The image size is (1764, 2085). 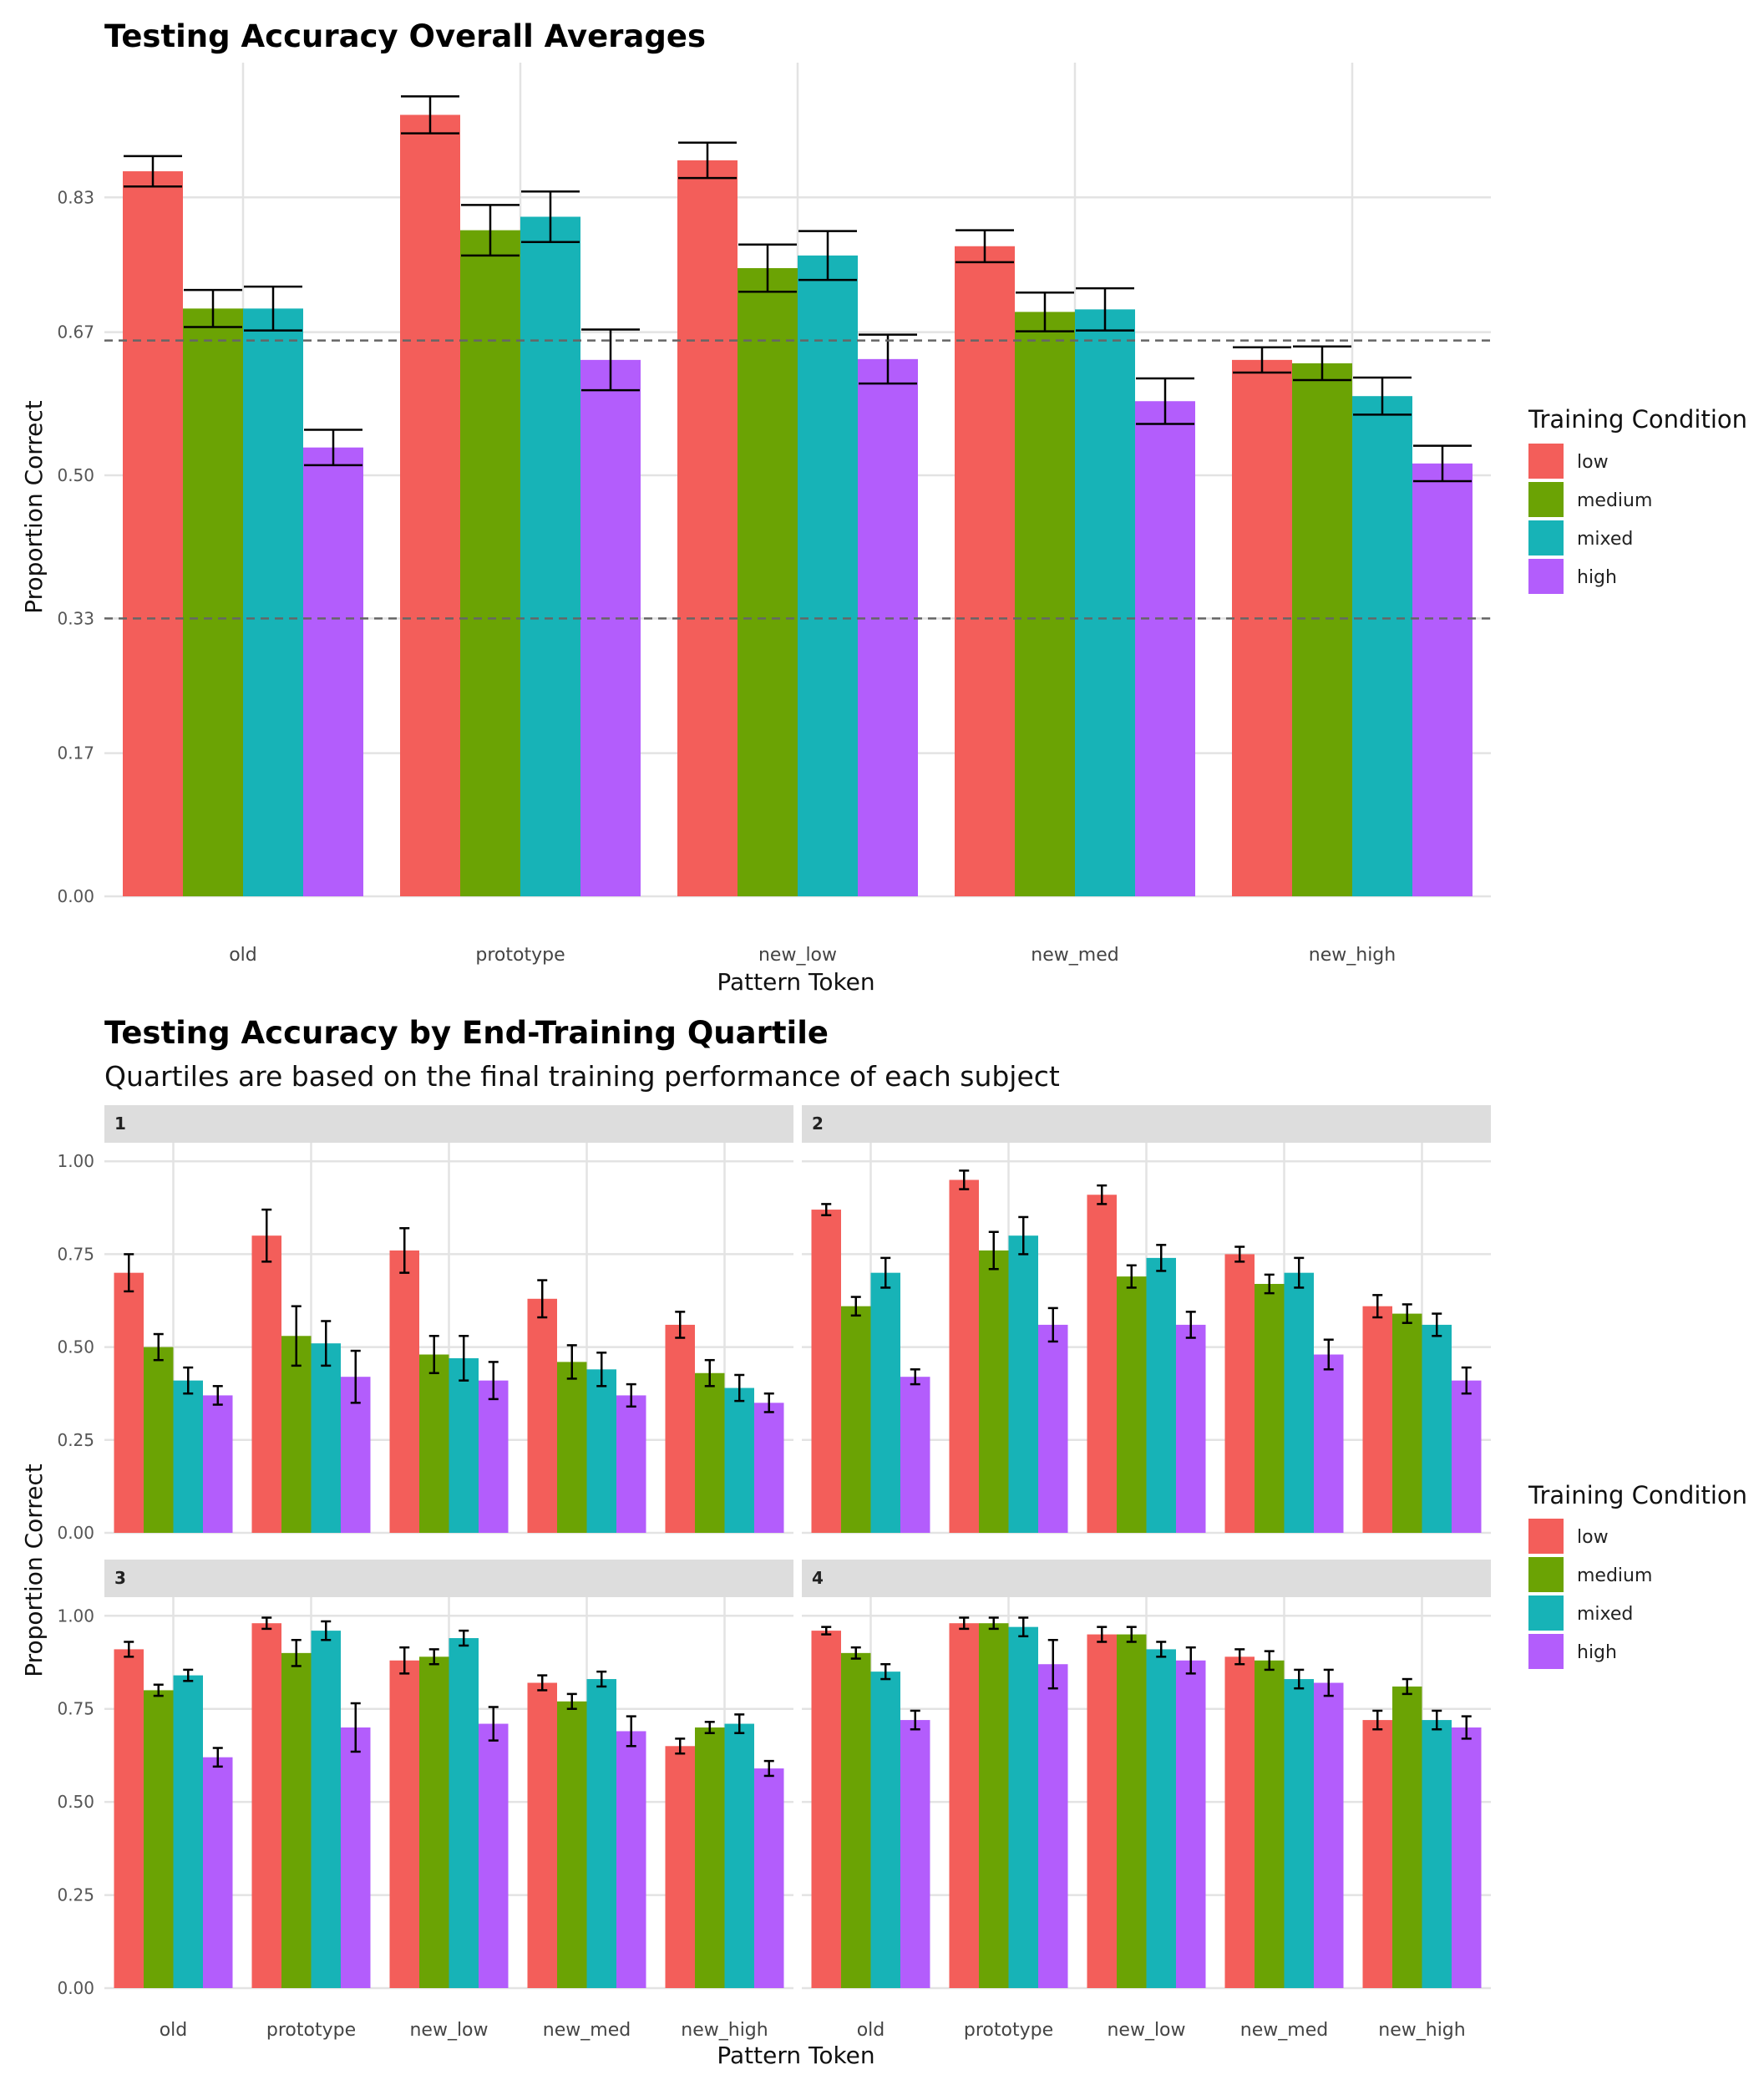 What do you see at coordinates (1023, 1807) in the screenshot?
I see `facet-4-bar-mixed-prototype` at bounding box center [1023, 1807].